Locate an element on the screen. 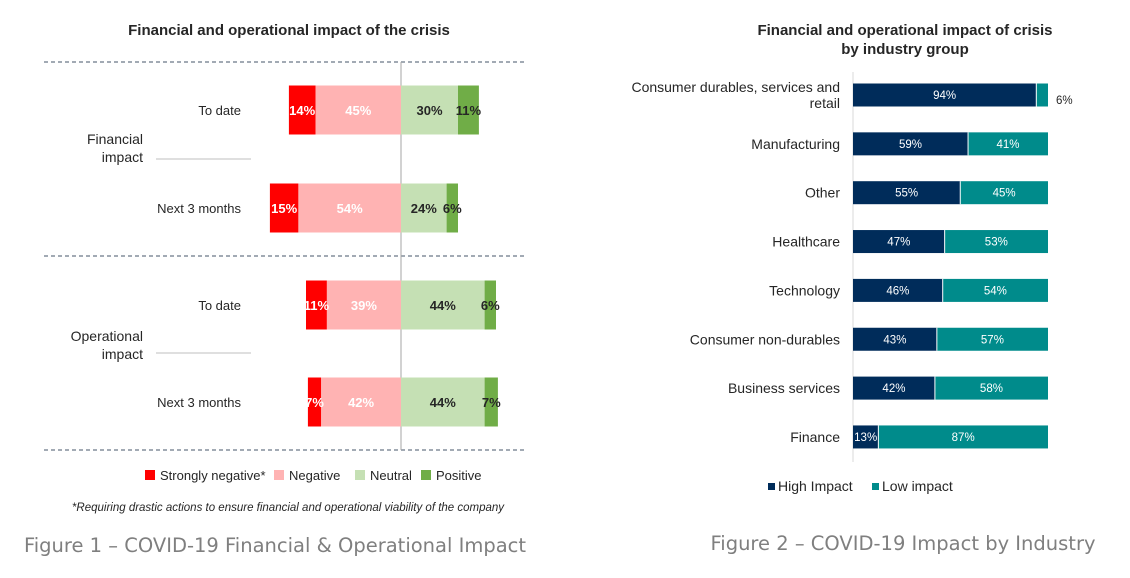 The height and width of the screenshot is (578, 1130). data-label: 43% is located at coordinates (894, 340).